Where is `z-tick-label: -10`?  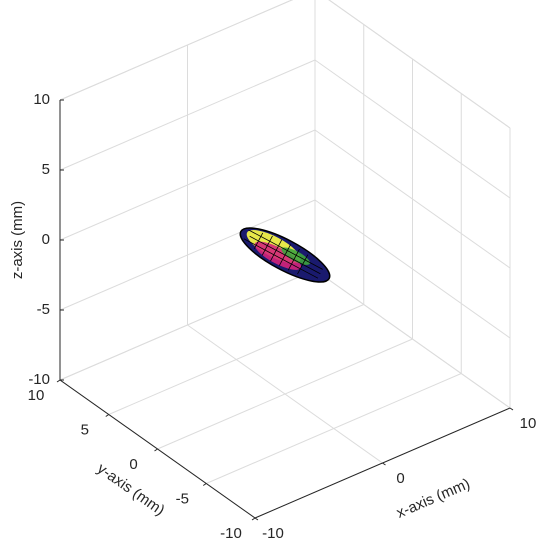
z-tick-label: -10 is located at coordinates (39, 379).